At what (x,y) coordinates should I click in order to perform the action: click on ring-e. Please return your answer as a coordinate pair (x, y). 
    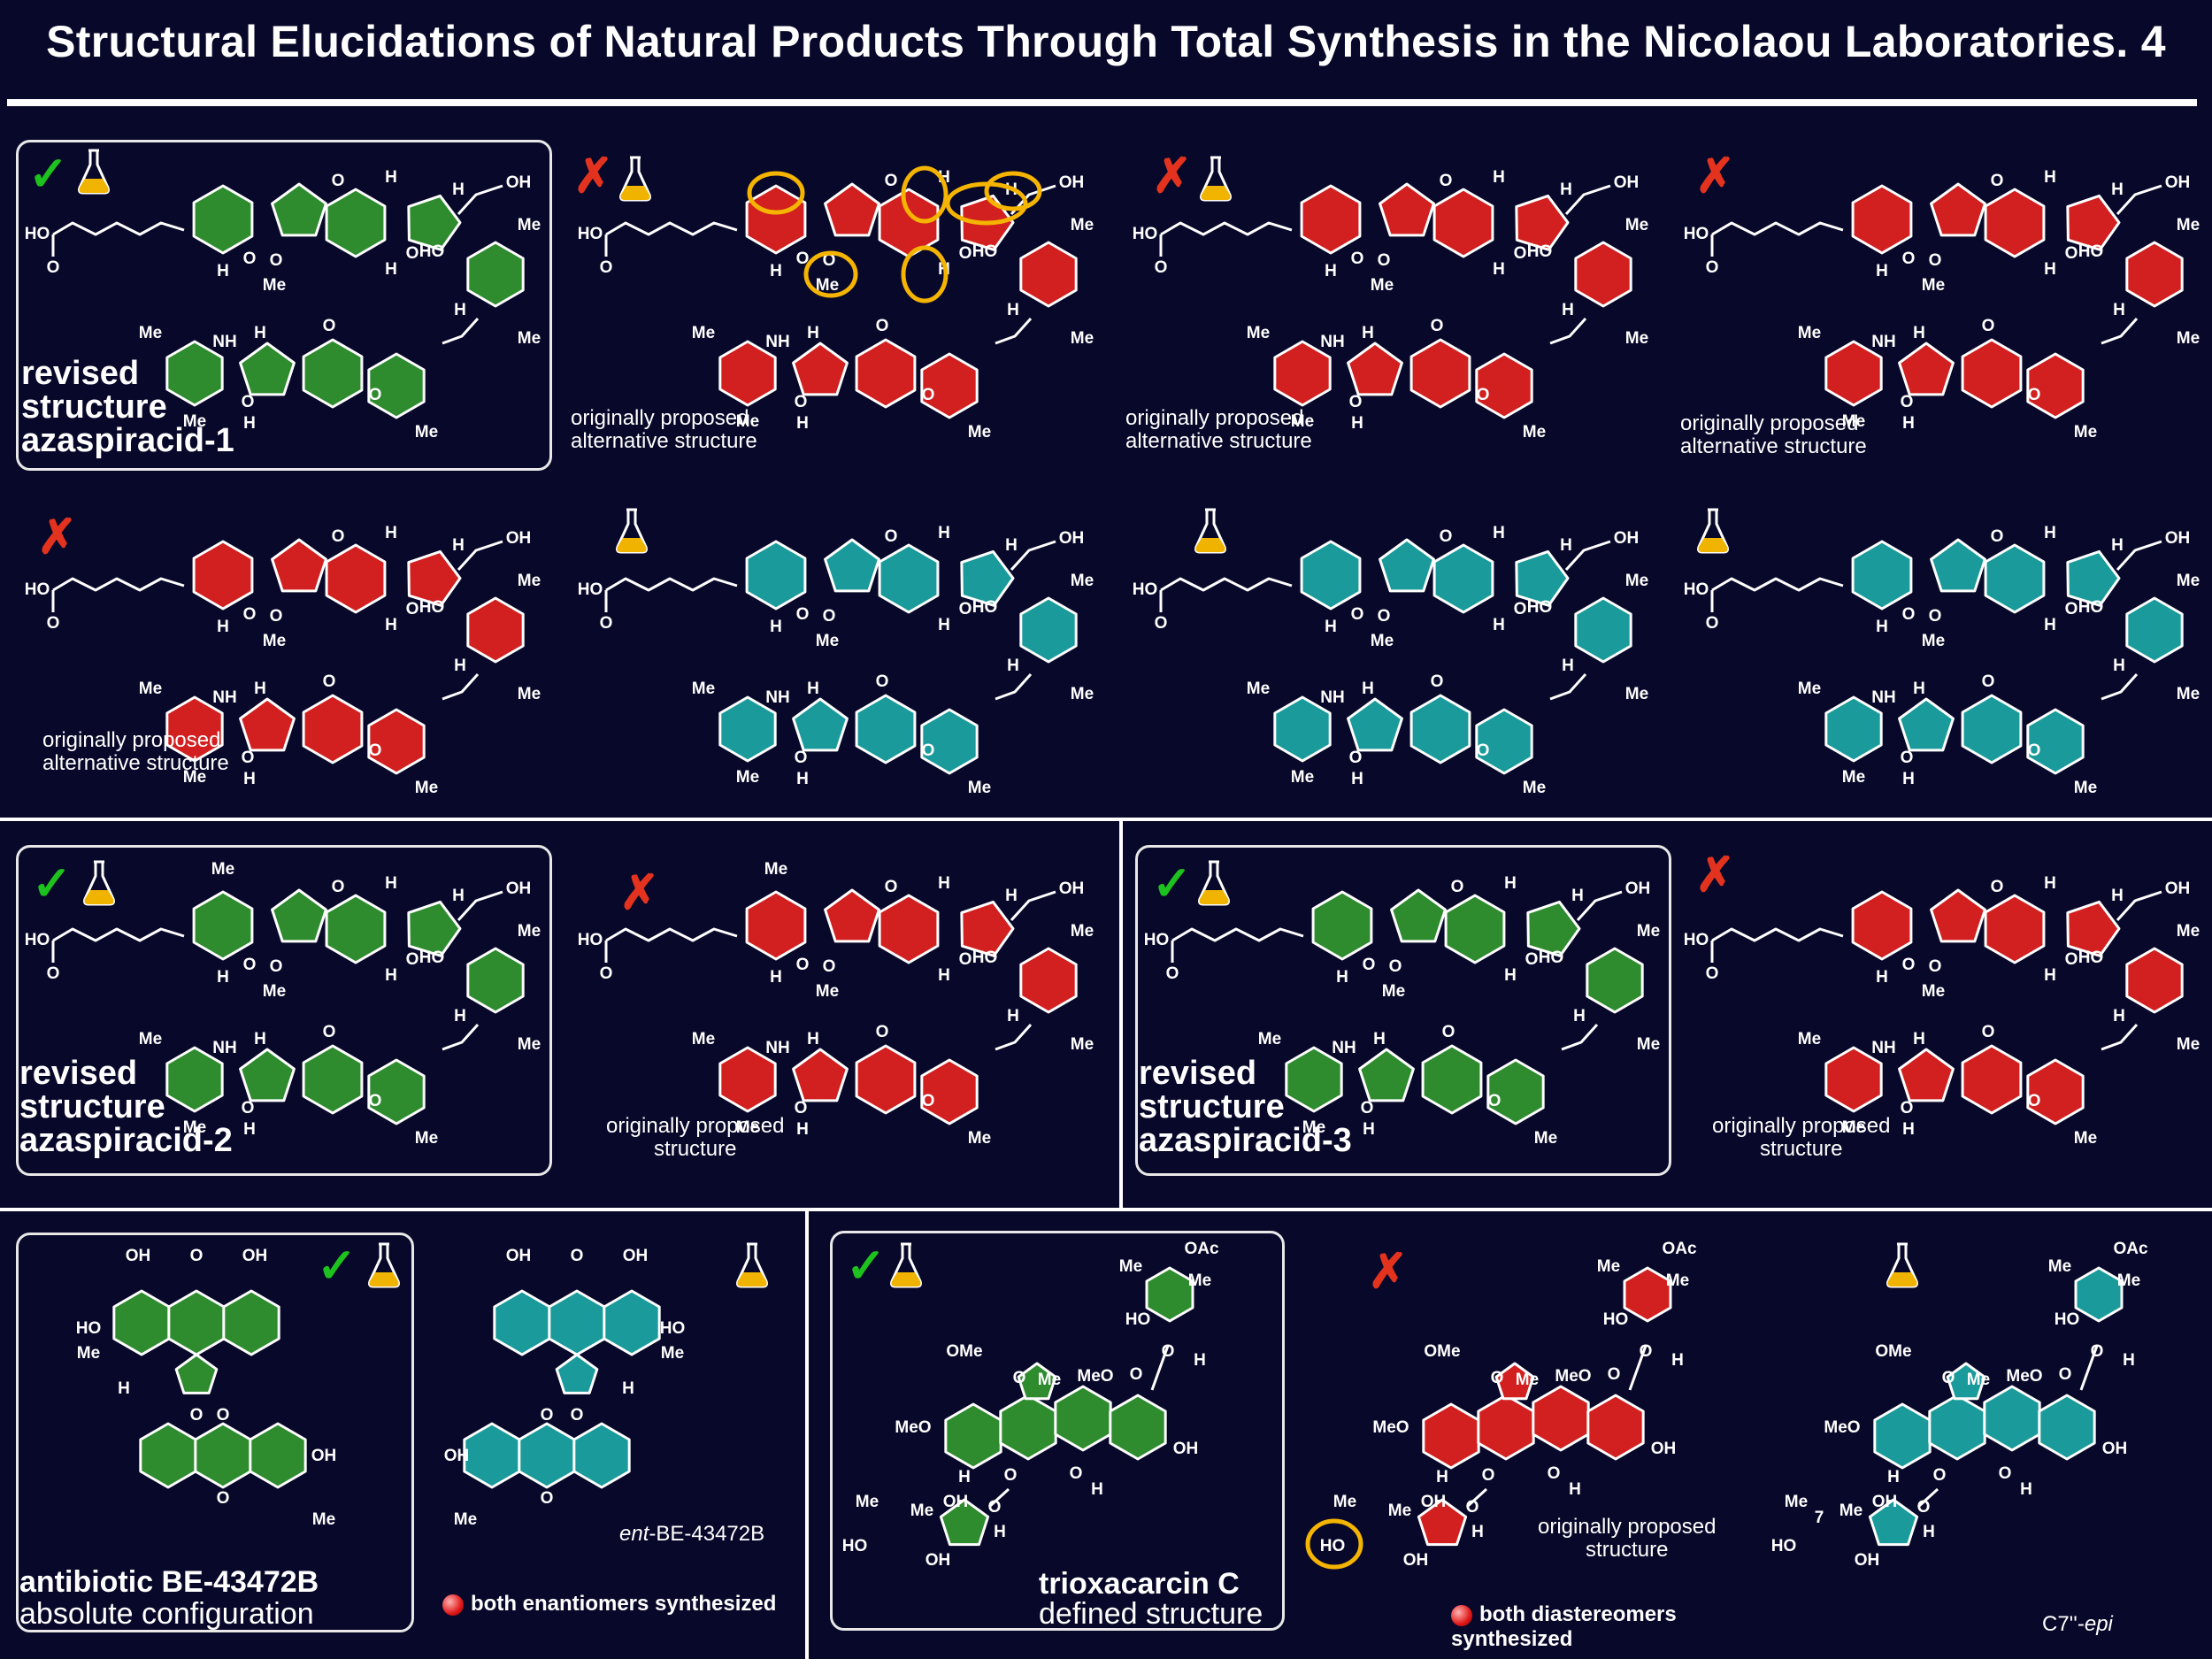
    Looking at the image, I should click on (2154, 274).